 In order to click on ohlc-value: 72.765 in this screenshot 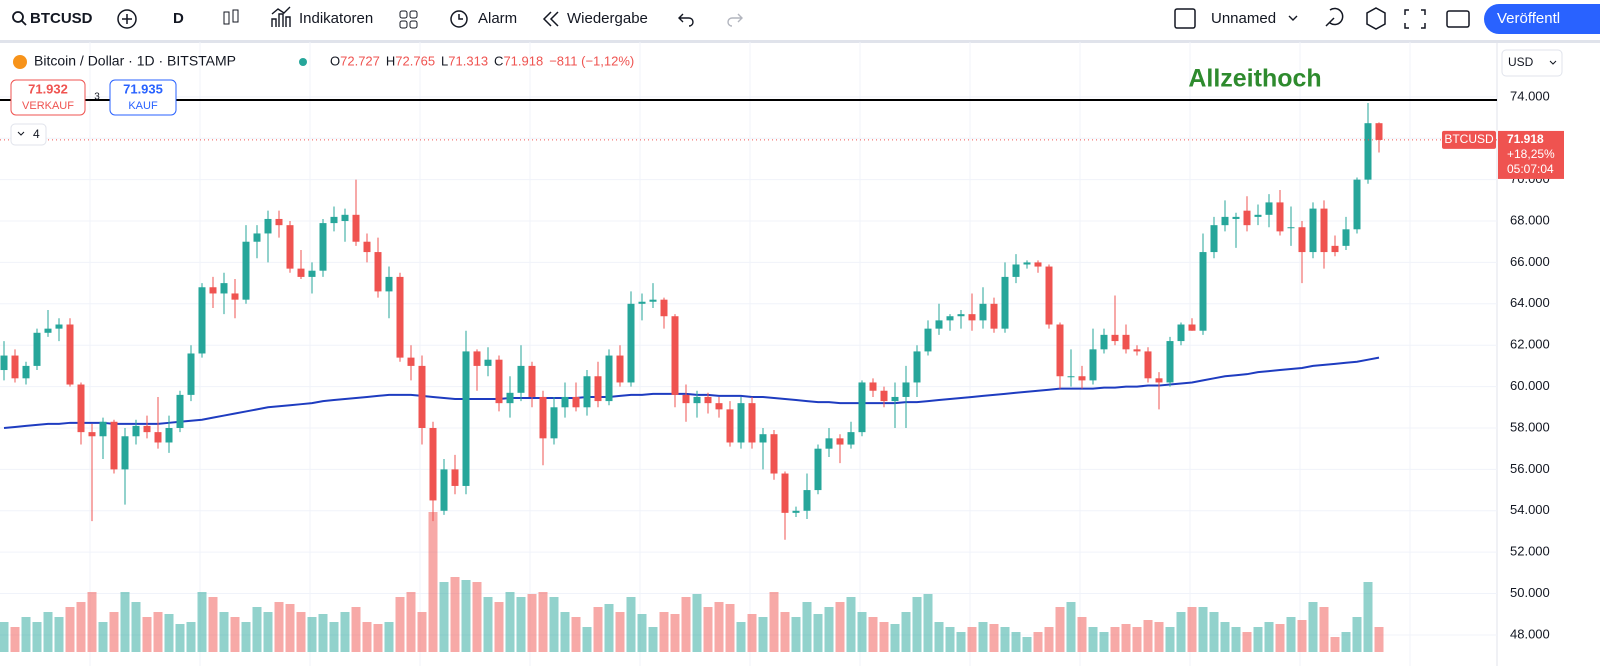, I will do `click(415, 60)`.